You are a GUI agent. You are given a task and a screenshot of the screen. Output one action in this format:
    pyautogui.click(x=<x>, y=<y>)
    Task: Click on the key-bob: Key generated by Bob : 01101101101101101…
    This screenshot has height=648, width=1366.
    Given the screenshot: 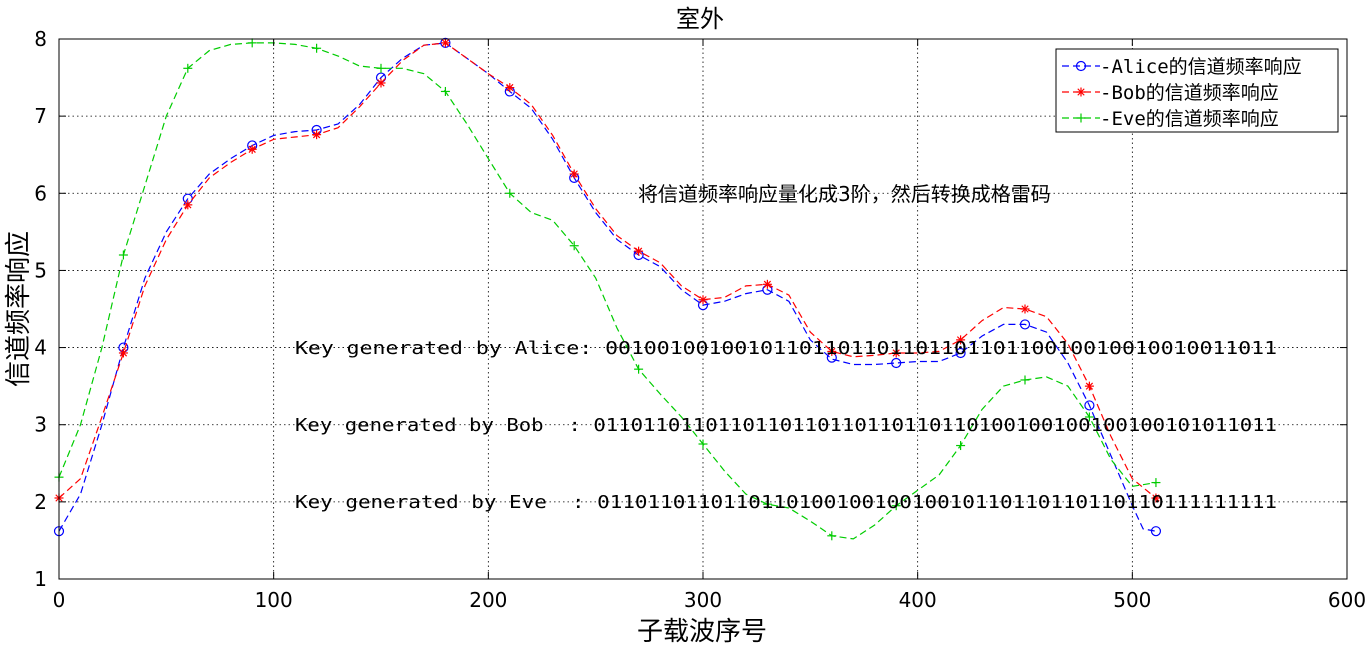 What is the action you would take?
    pyautogui.click(x=786, y=425)
    